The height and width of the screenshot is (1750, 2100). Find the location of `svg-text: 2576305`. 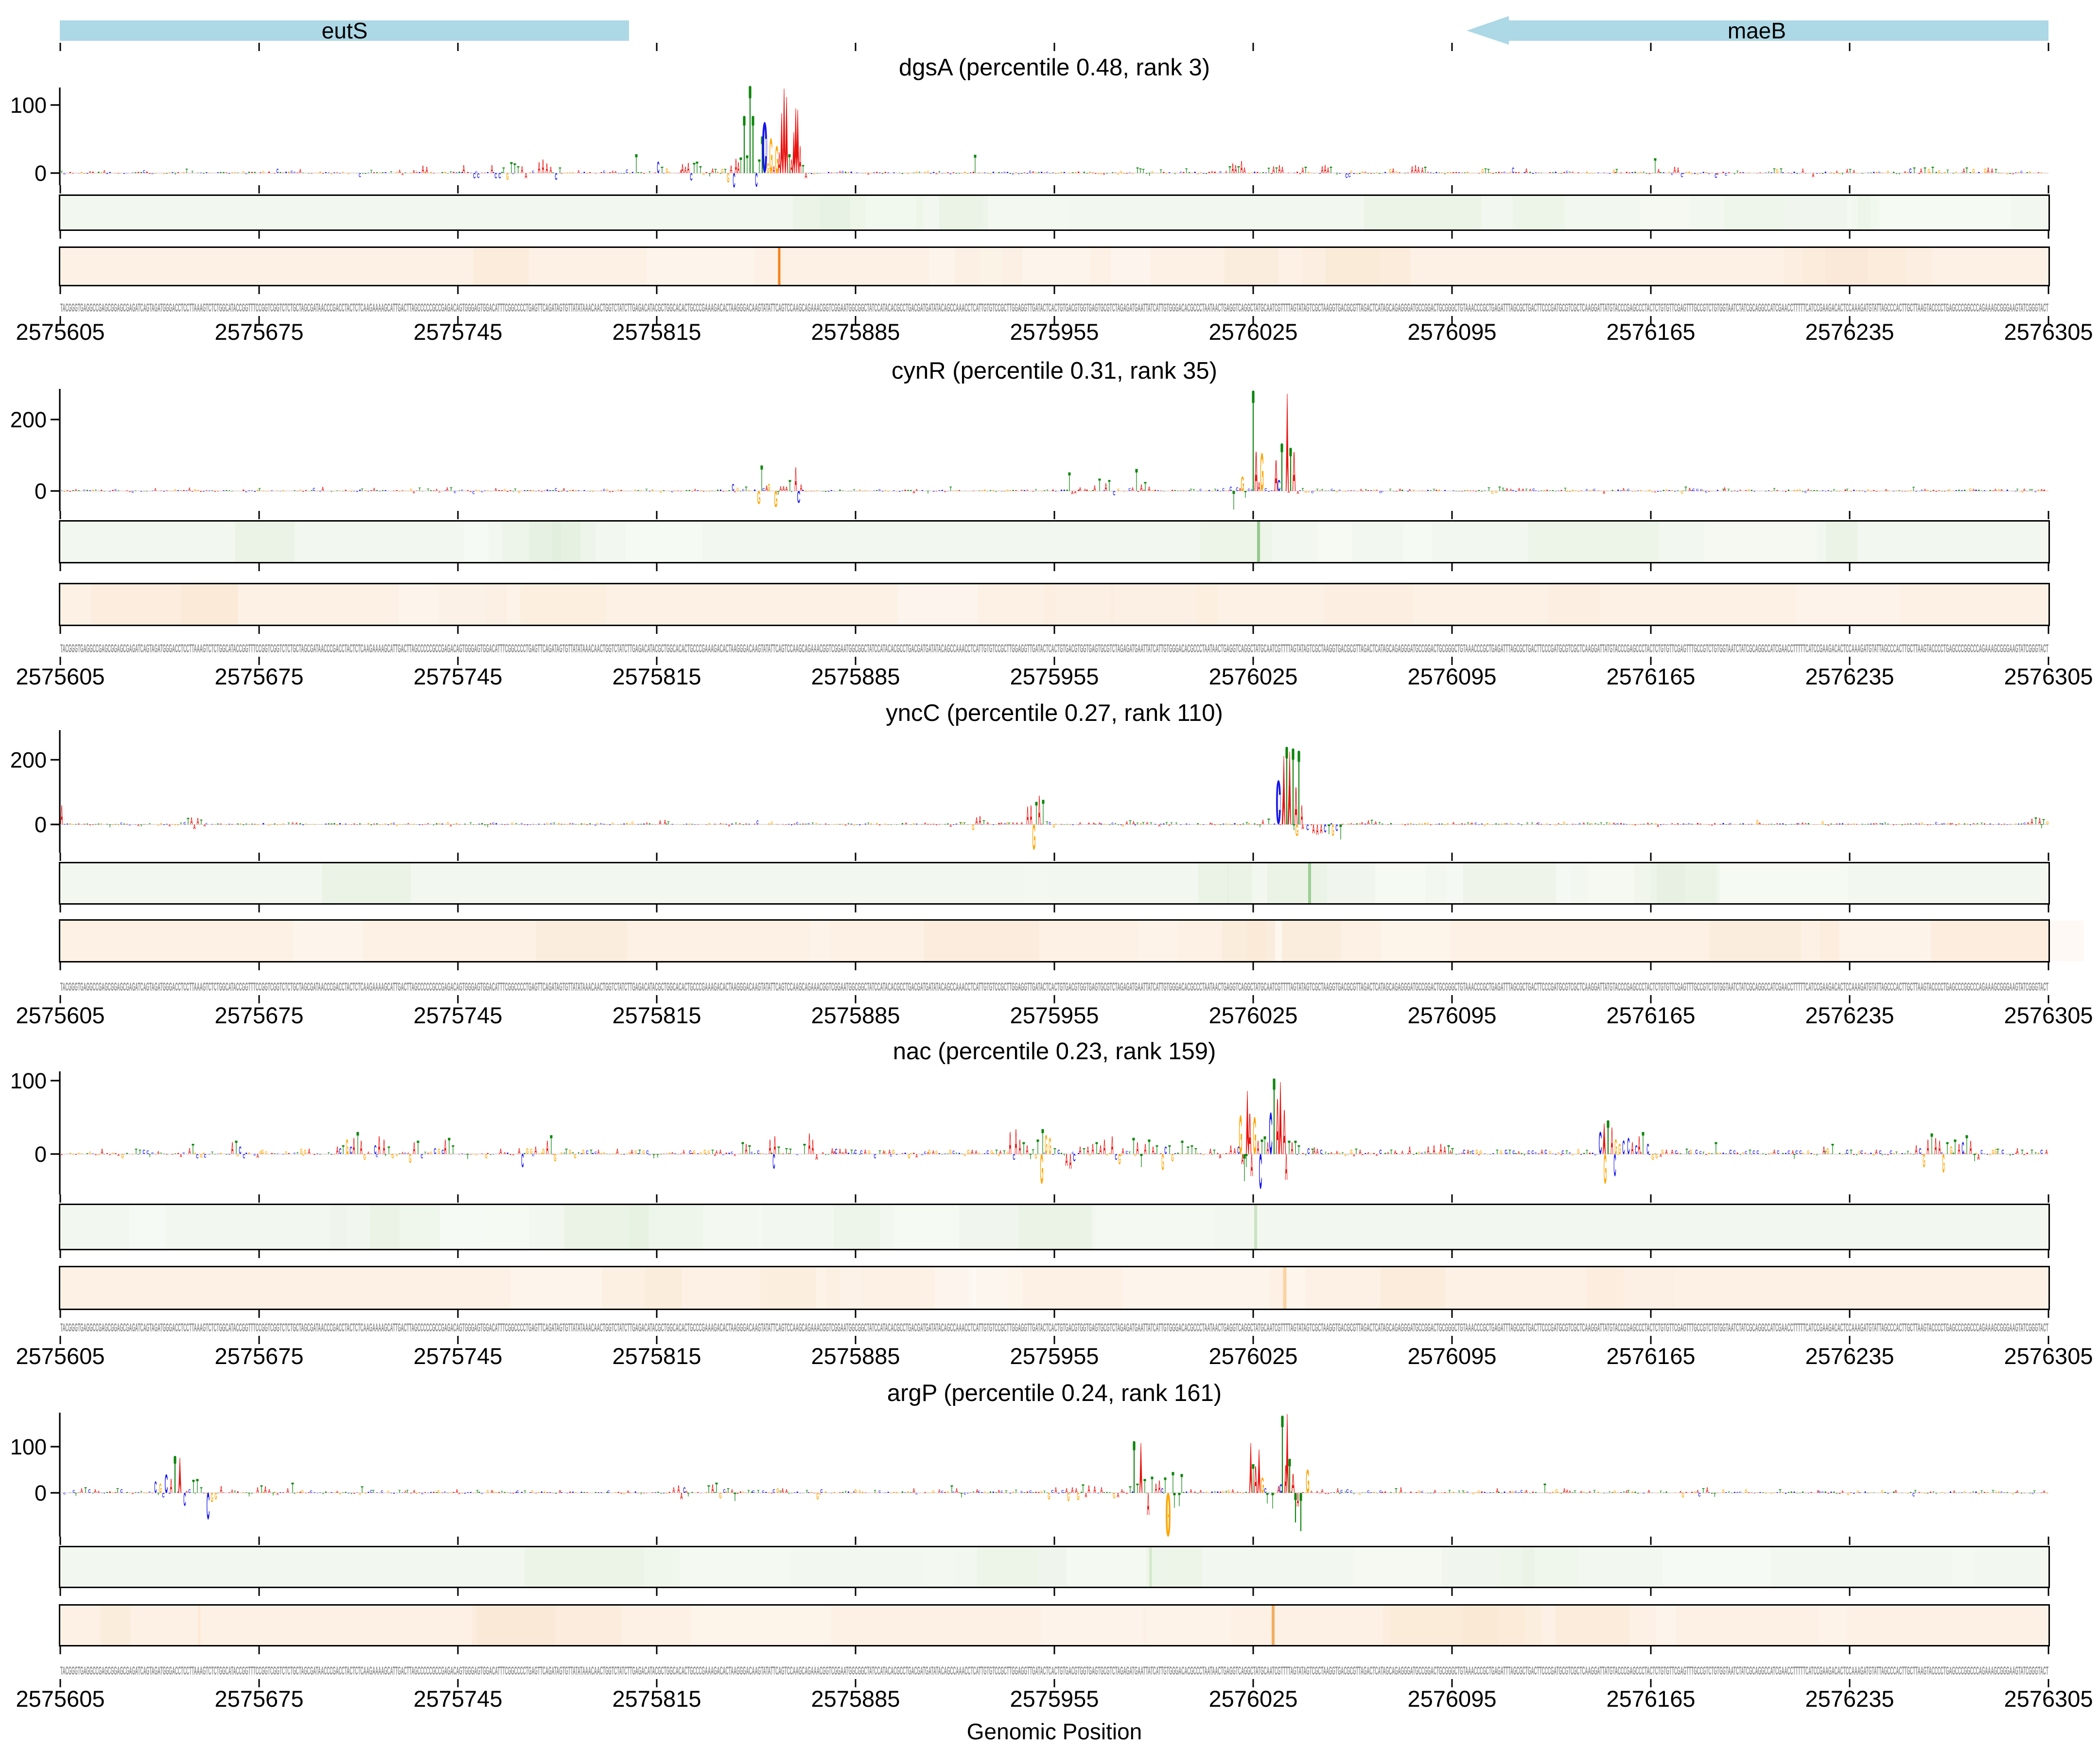

svg-text: 2576305 is located at coordinates (2048, 332).